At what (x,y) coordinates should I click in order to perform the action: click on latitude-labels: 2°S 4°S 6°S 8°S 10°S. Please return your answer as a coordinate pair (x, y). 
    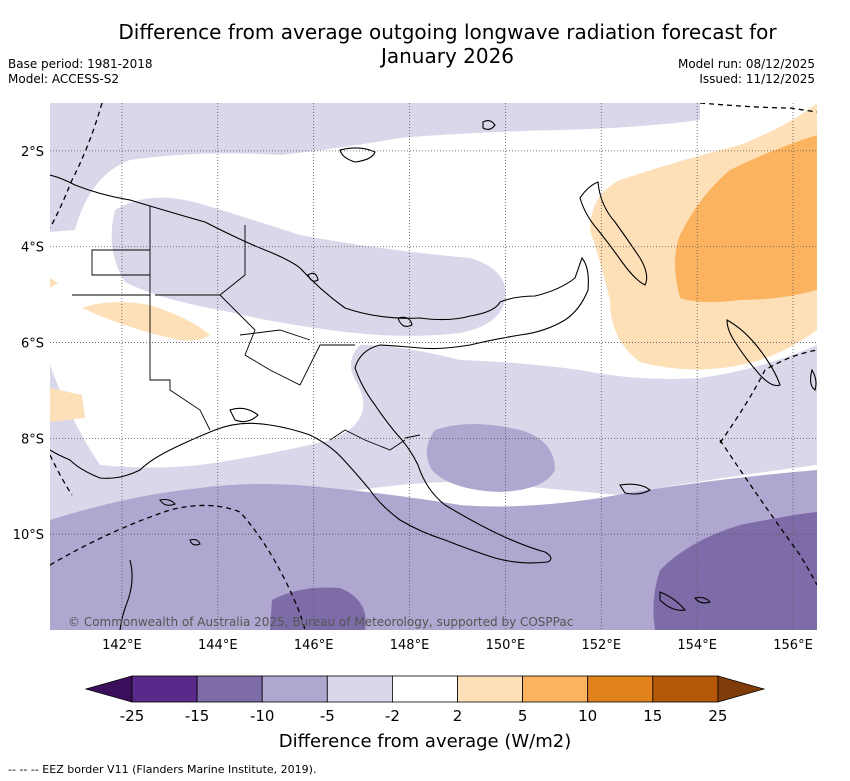
    Looking at the image, I should click on (28, 344).